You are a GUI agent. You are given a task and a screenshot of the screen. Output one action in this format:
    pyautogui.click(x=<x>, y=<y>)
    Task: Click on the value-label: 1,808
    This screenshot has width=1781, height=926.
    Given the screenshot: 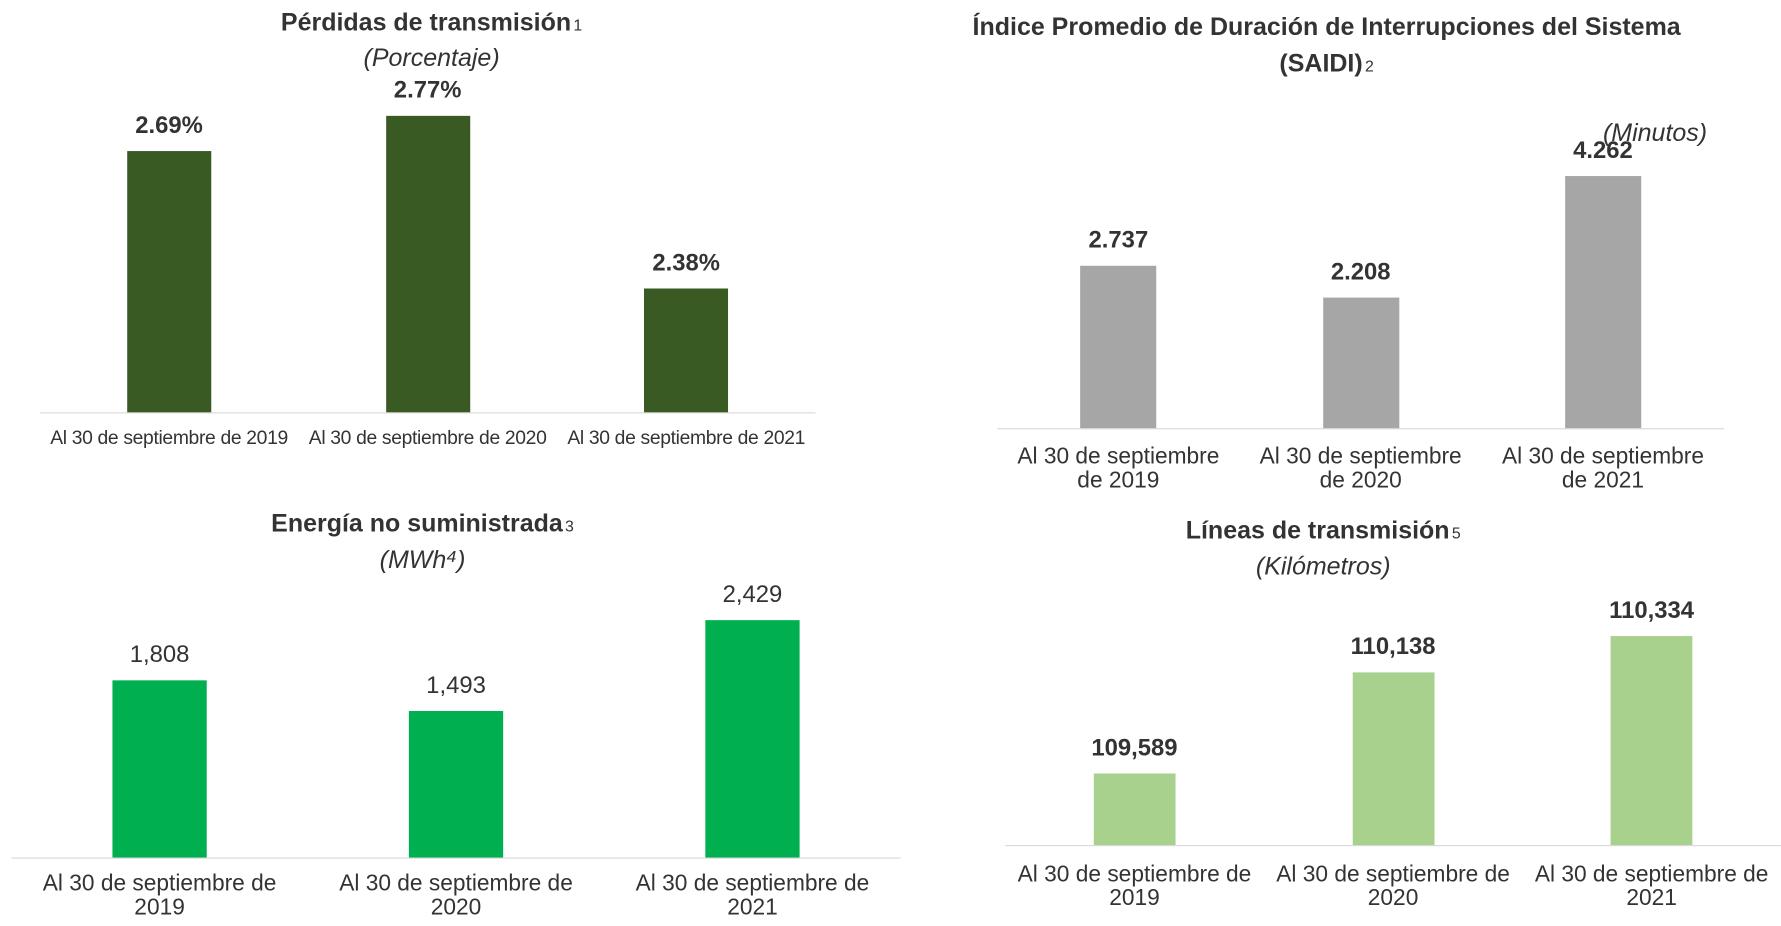 What is the action you would take?
    pyautogui.click(x=159, y=654)
    